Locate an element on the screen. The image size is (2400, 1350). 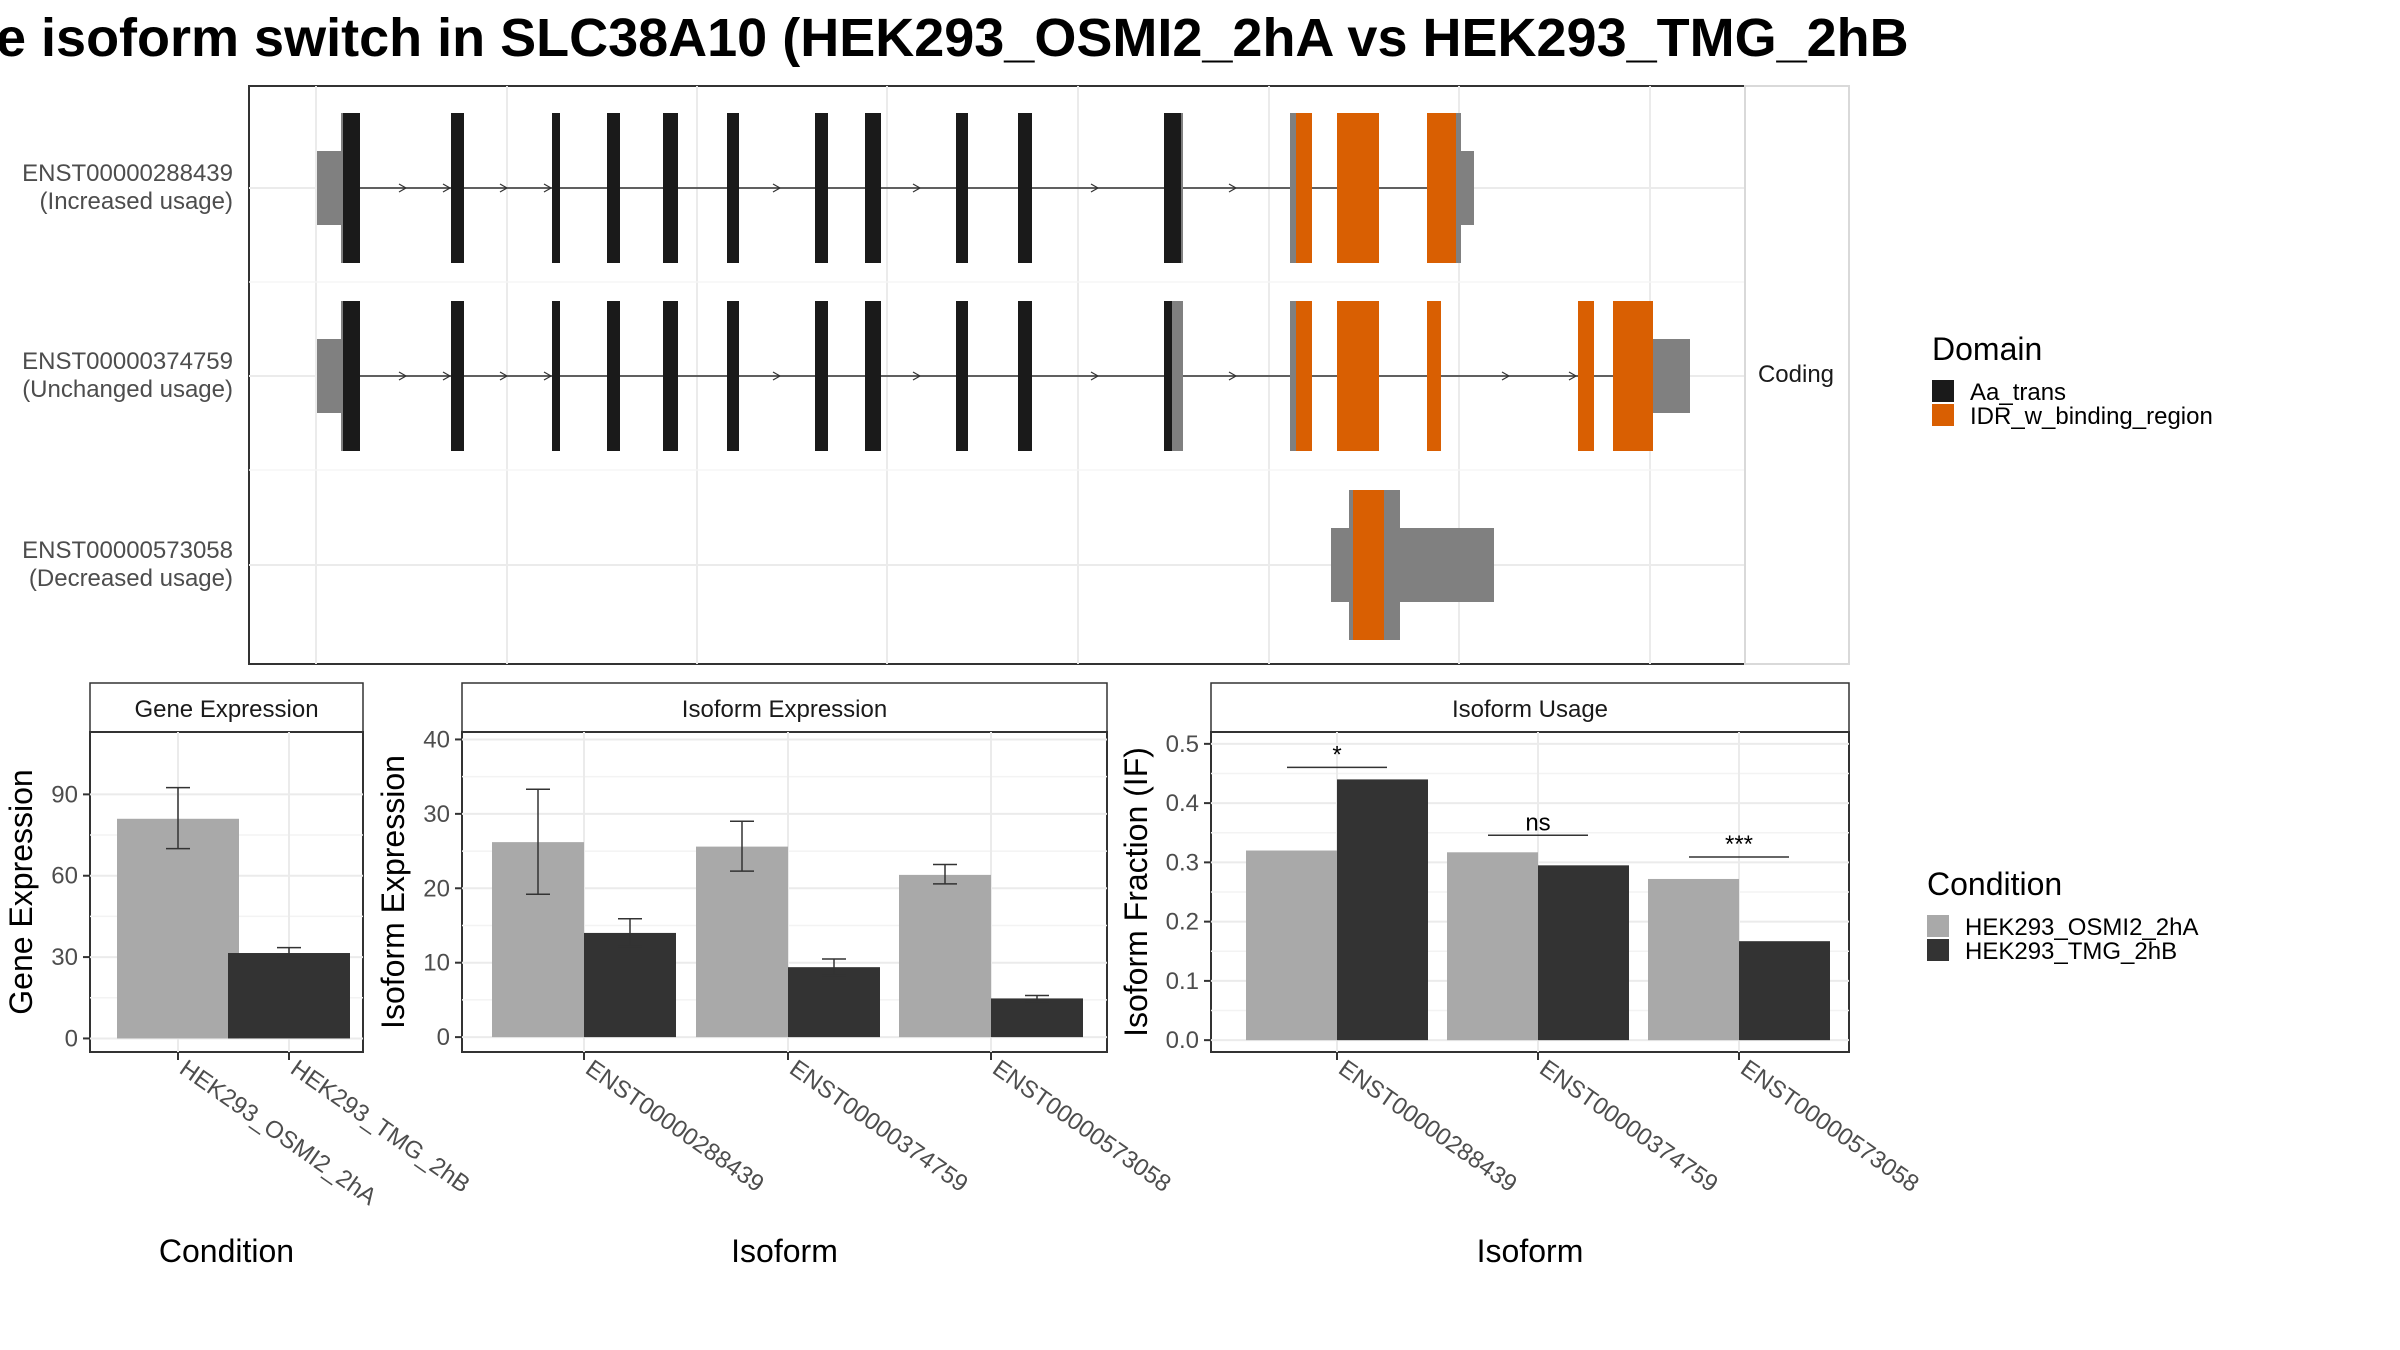
gene-expression-x-label: Condition is located at coordinates (226, 1251).